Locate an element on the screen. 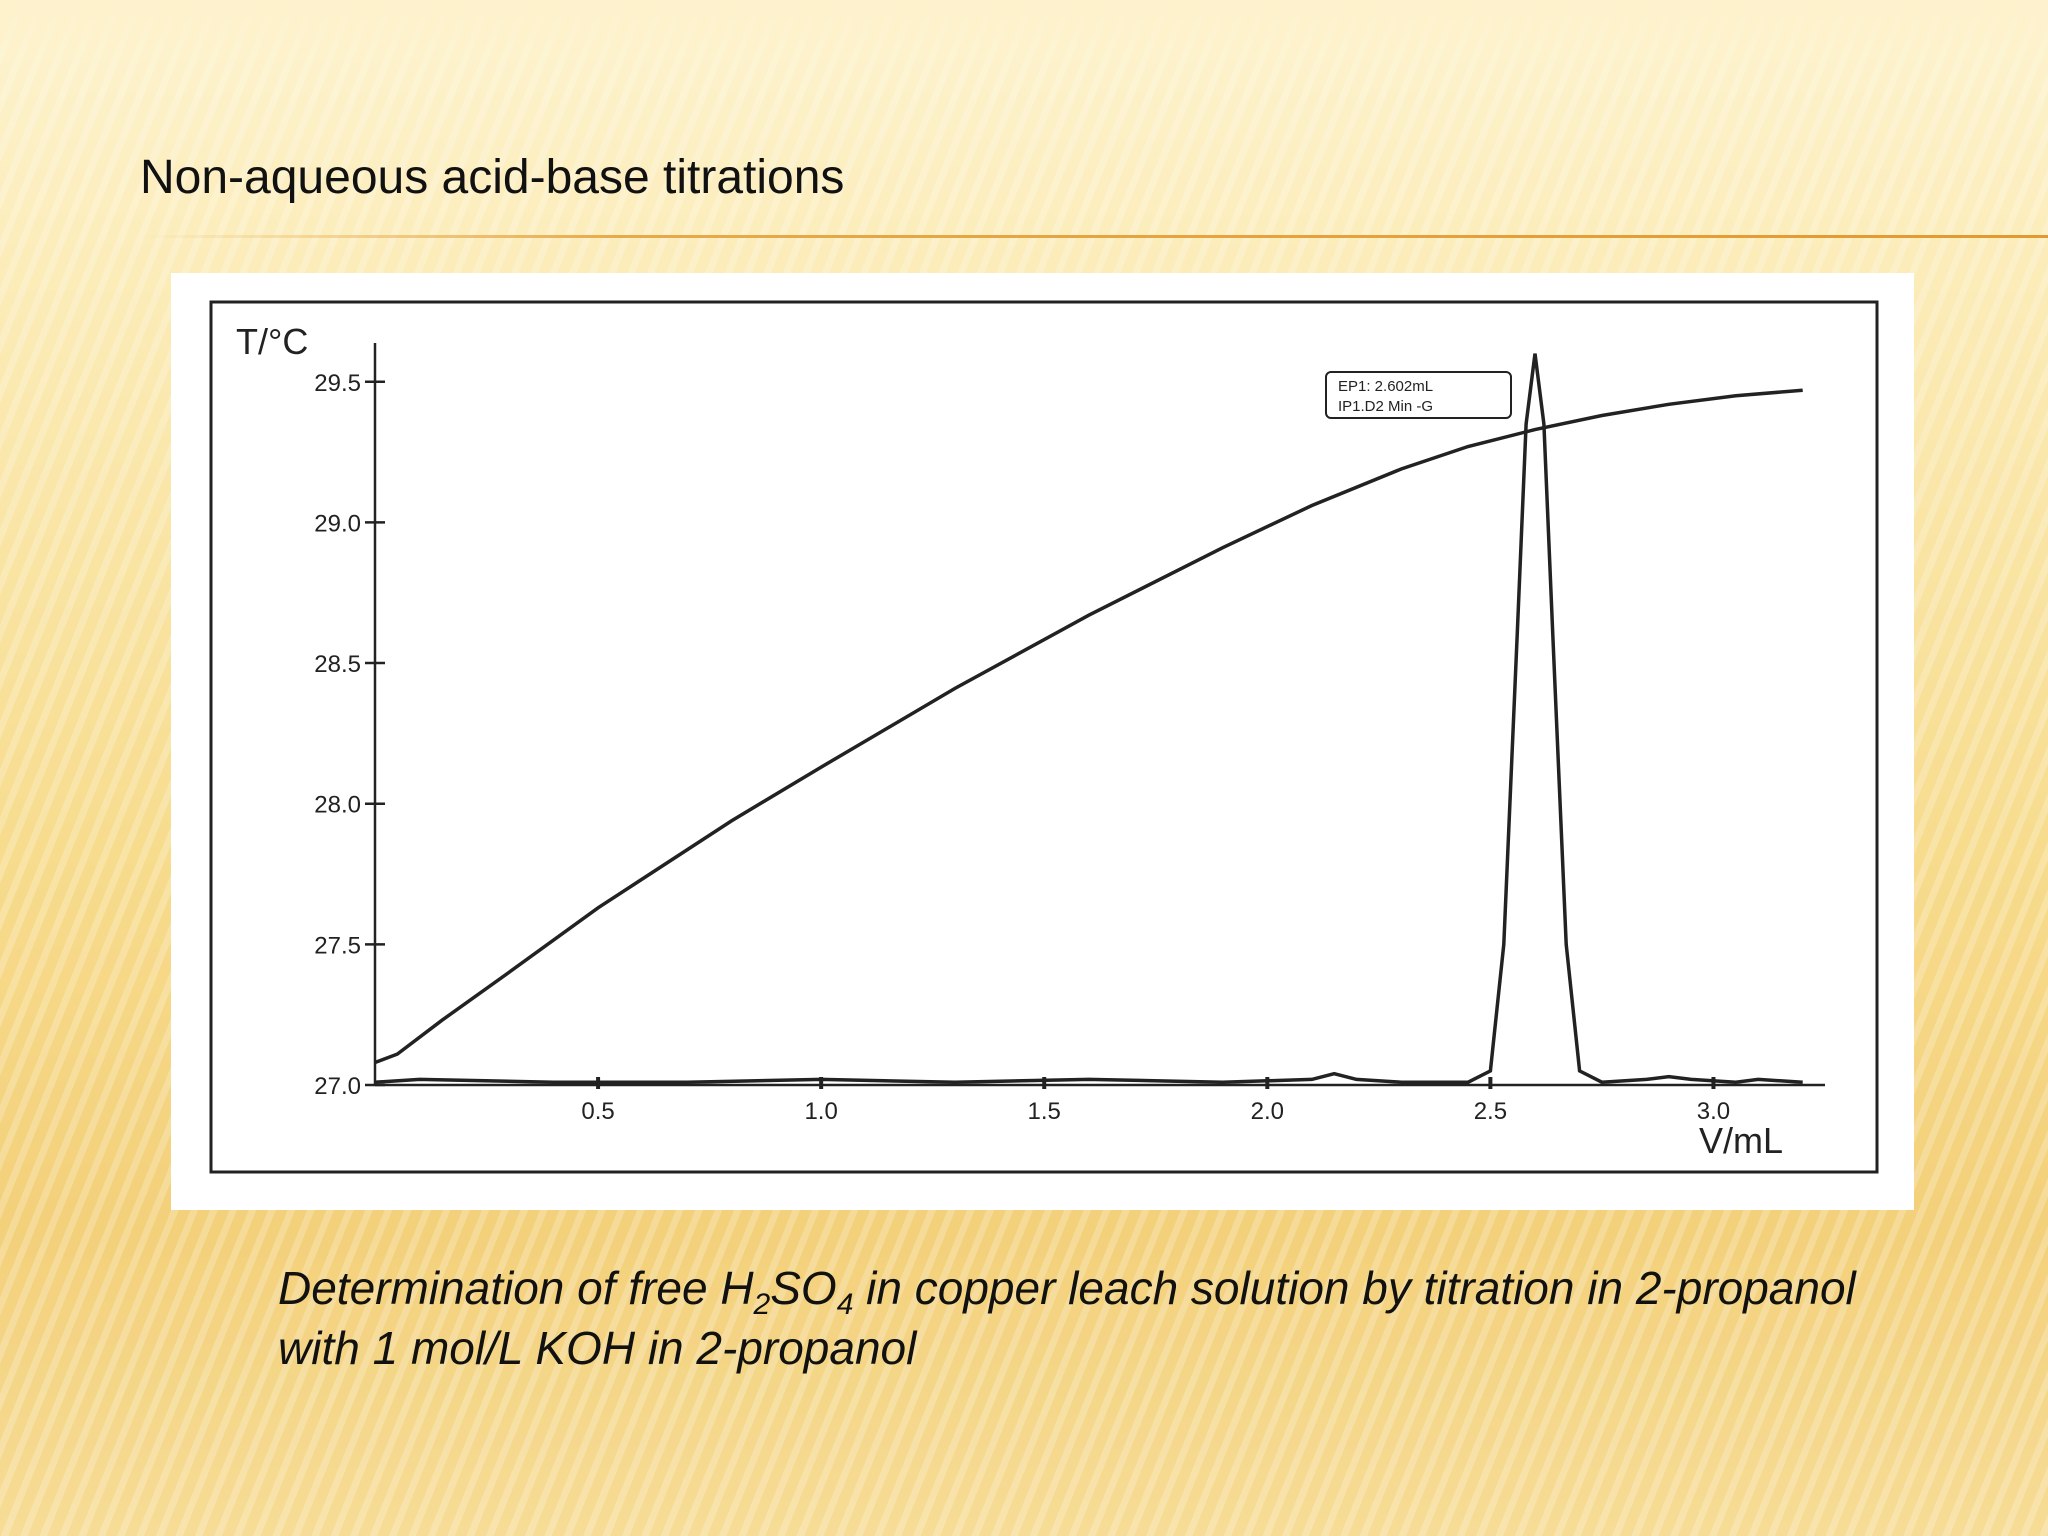  caption-subscript-4: 4 is located at coordinates (845, 1305).